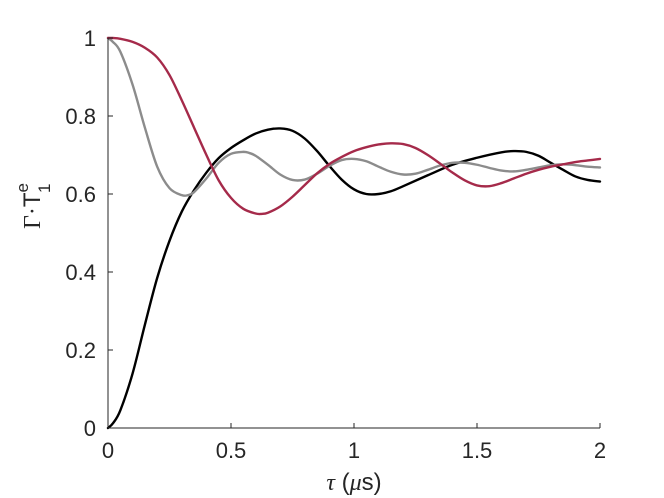  Describe the element at coordinates (378, 482) in the screenshot. I see `x-axis-label-close: )` at that location.